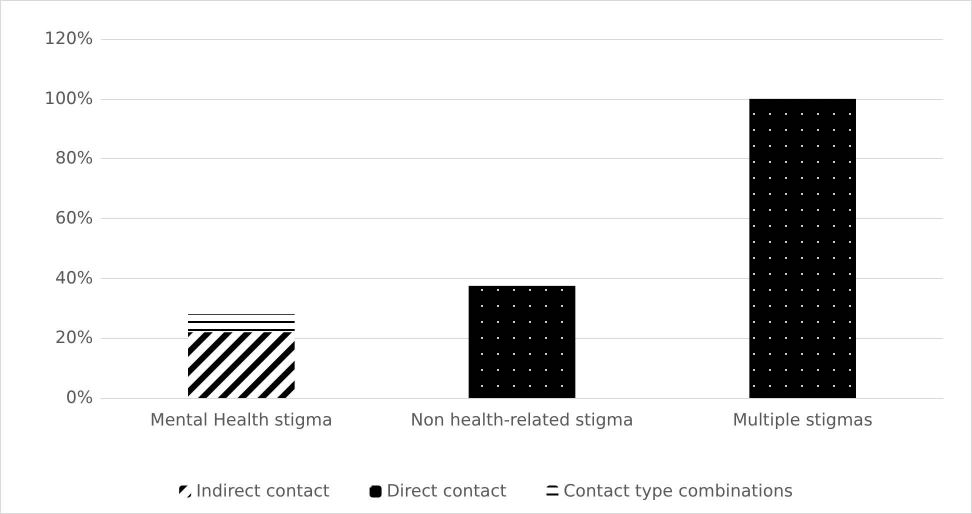 The height and width of the screenshot is (514, 972). What do you see at coordinates (263, 492) in the screenshot?
I see `legend-label: Indirect contact` at bounding box center [263, 492].